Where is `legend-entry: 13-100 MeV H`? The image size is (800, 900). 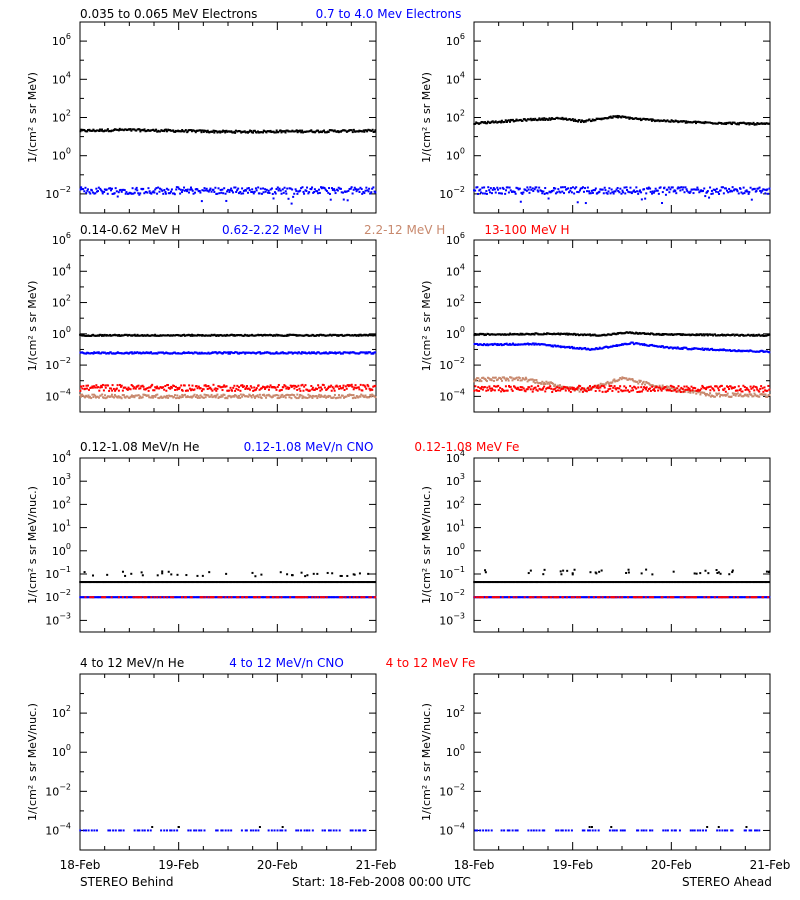 legend-entry: 13-100 MeV H is located at coordinates (526, 230).